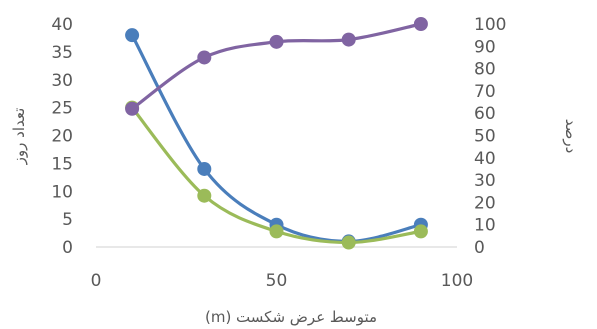 The image size is (597, 329). What do you see at coordinates (291, 317) in the screenshot?
I see `x-axis-title: متوسط عرض شکست (m)` at bounding box center [291, 317].